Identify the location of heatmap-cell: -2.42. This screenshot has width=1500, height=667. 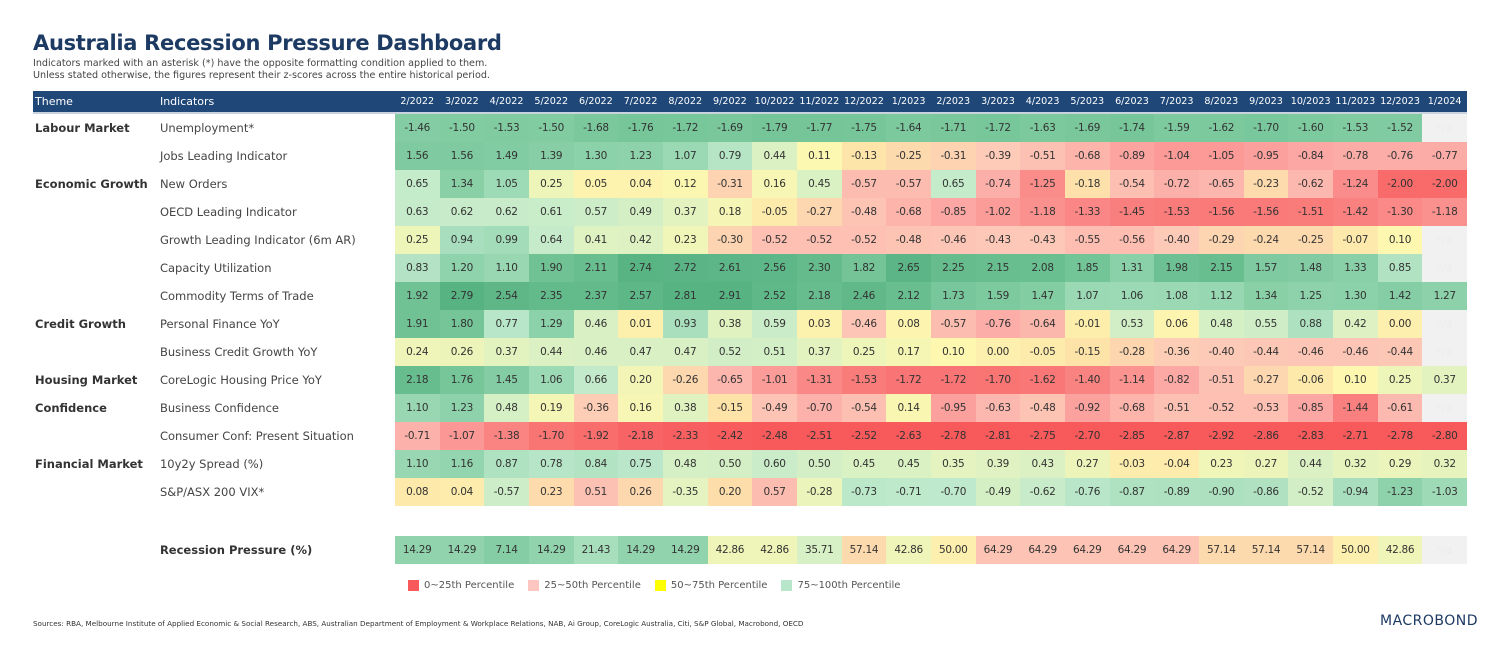
(730, 436).